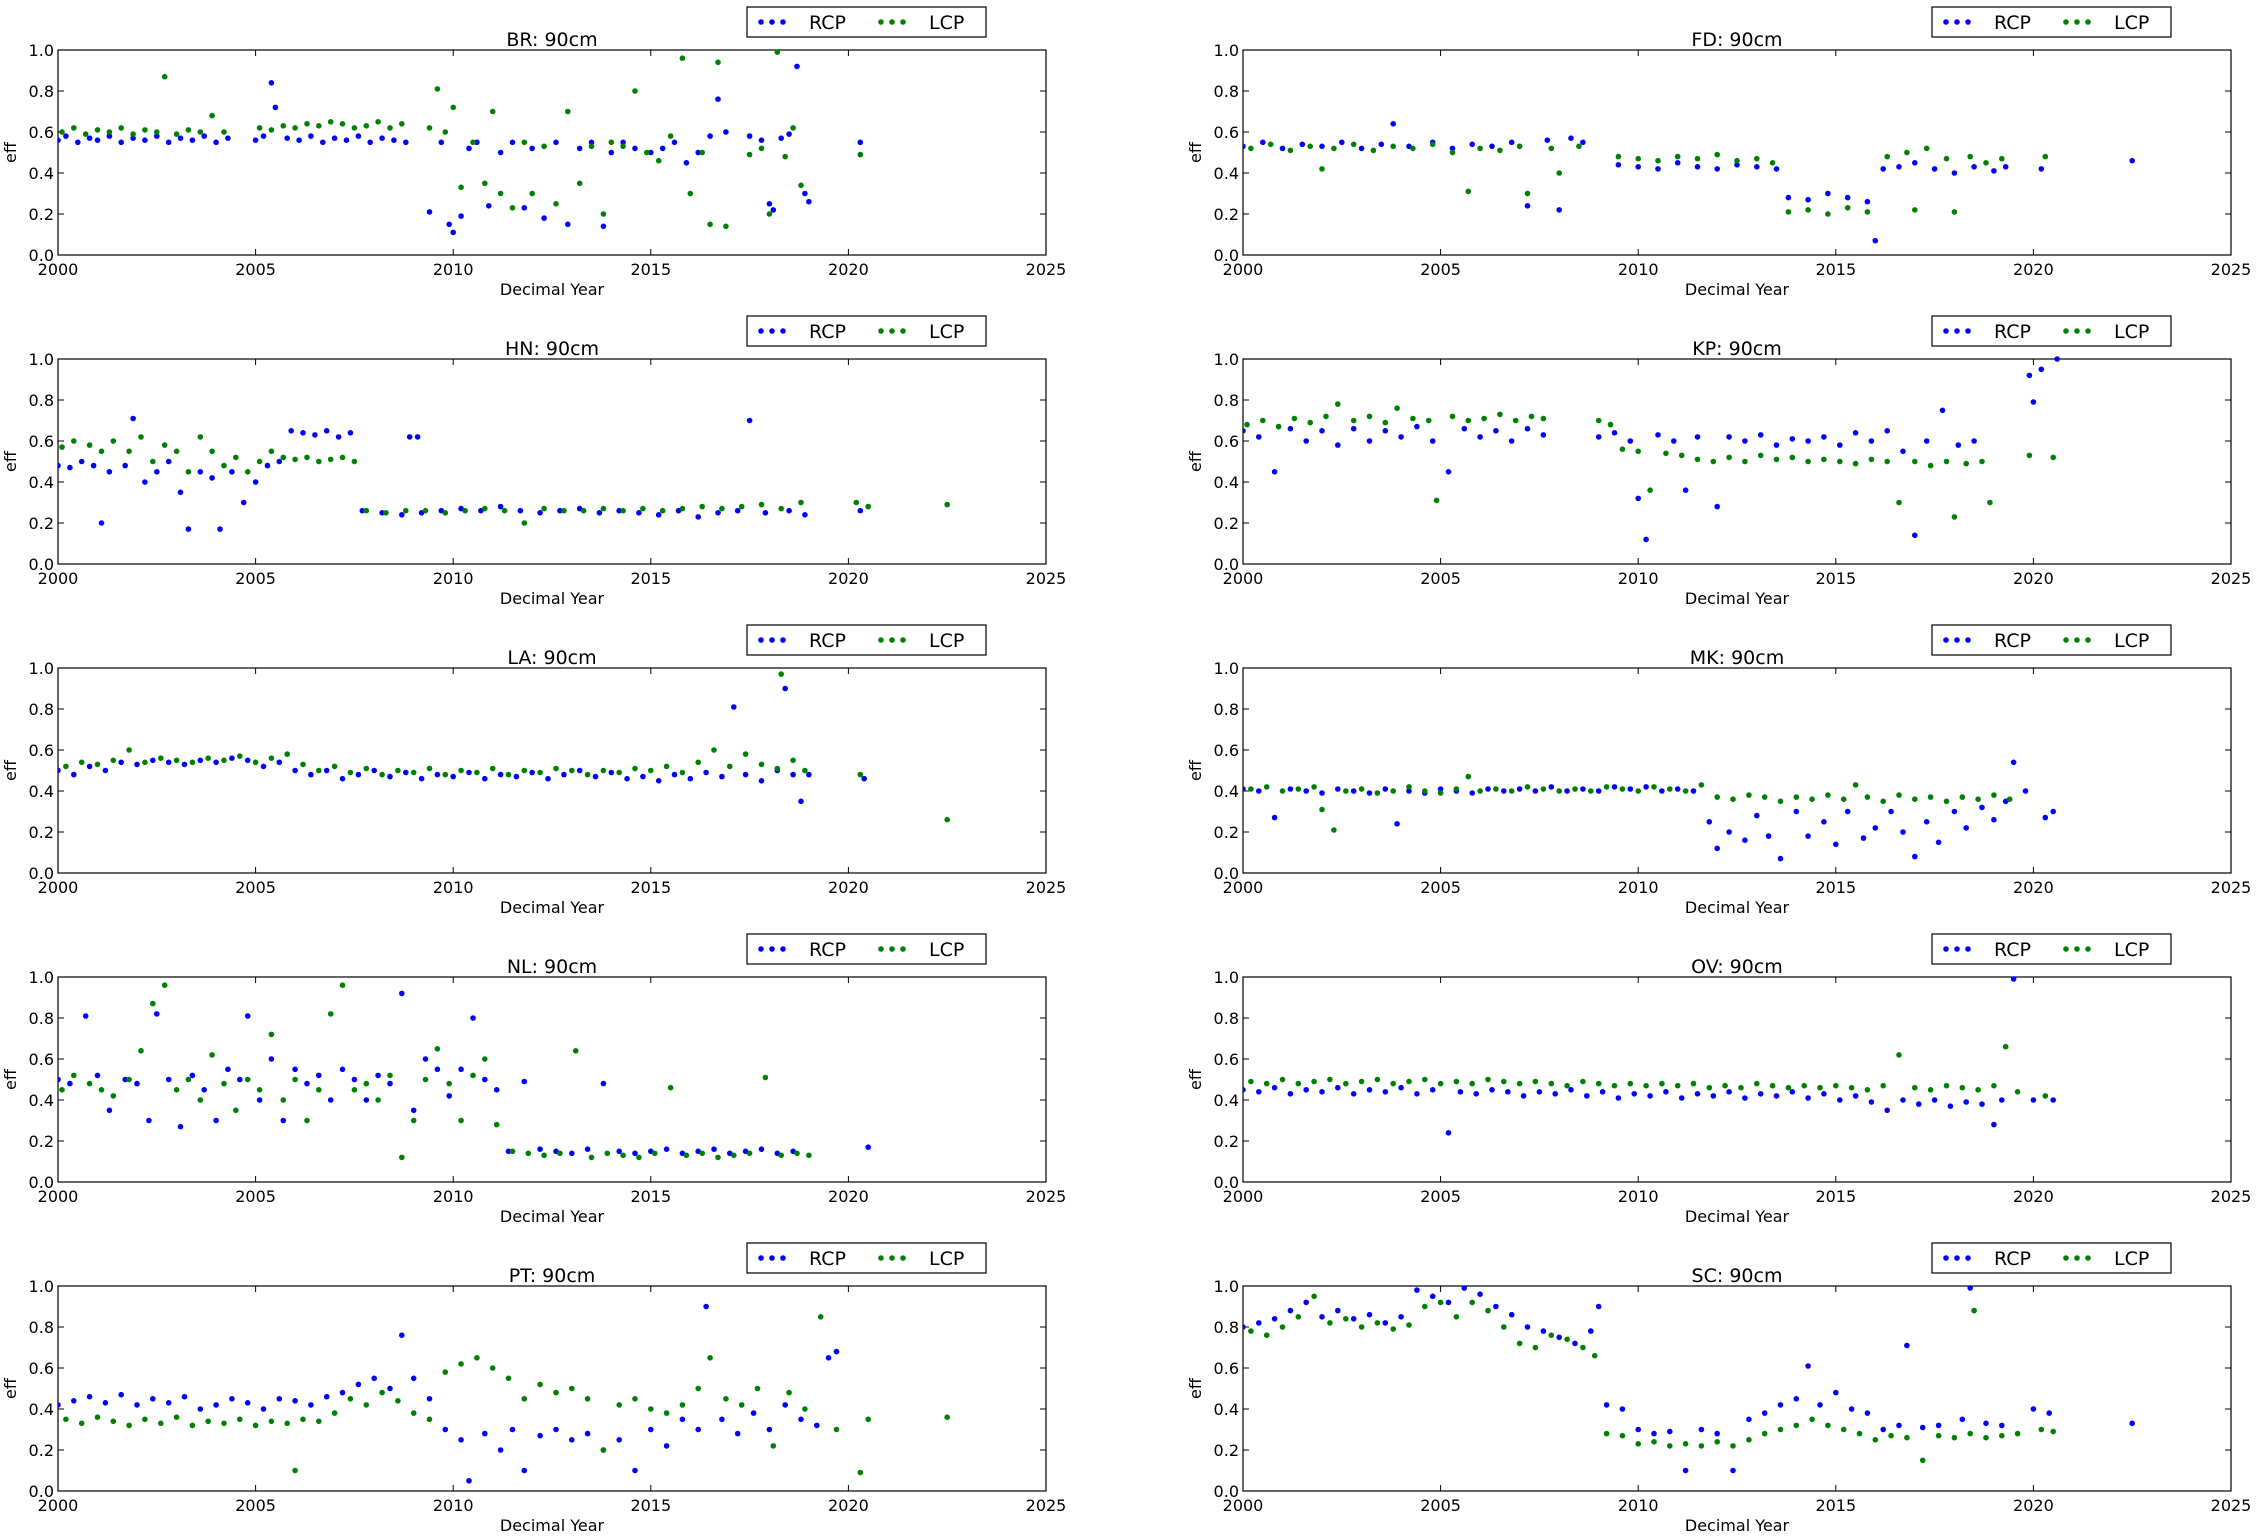 The width and height of the screenshot is (2258, 1537). I want to click on x-tick-label: 2010, so click(453, 269).